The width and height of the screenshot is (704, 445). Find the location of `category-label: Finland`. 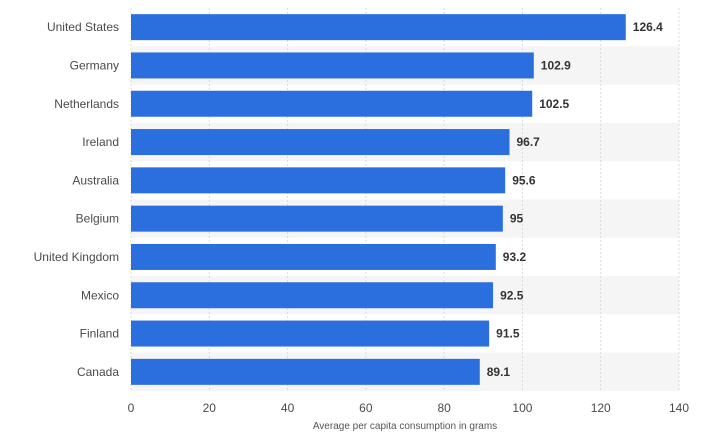

category-label: Finland is located at coordinates (99, 334).